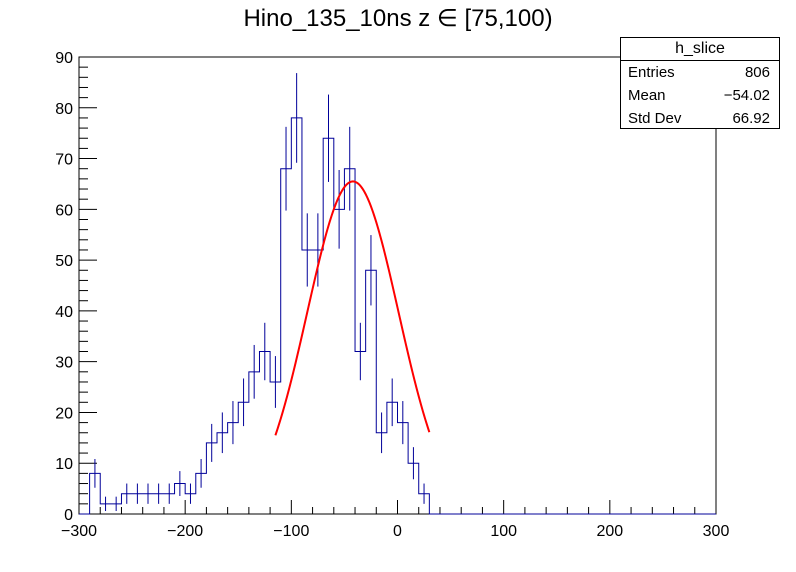 This screenshot has height=572, width=796. What do you see at coordinates (64, 413) in the screenshot?
I see `y-tick-label: 20` at bounding box center [64, 413].